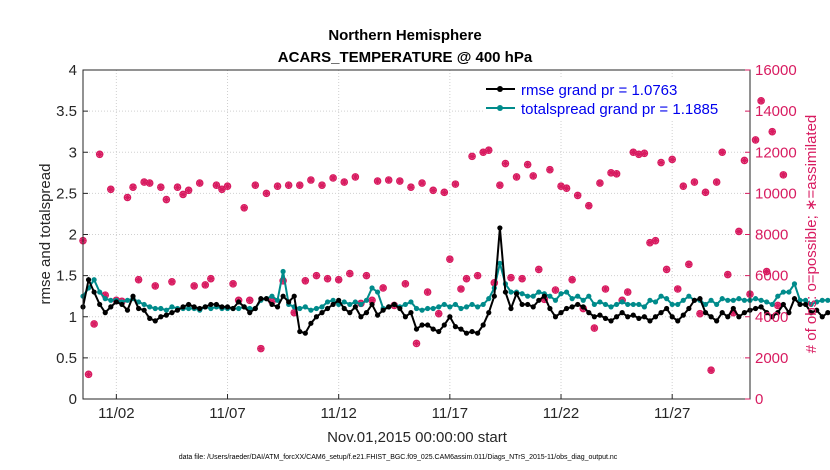  I want to click on y-right-tick-label: 10000, so click(776, 193).